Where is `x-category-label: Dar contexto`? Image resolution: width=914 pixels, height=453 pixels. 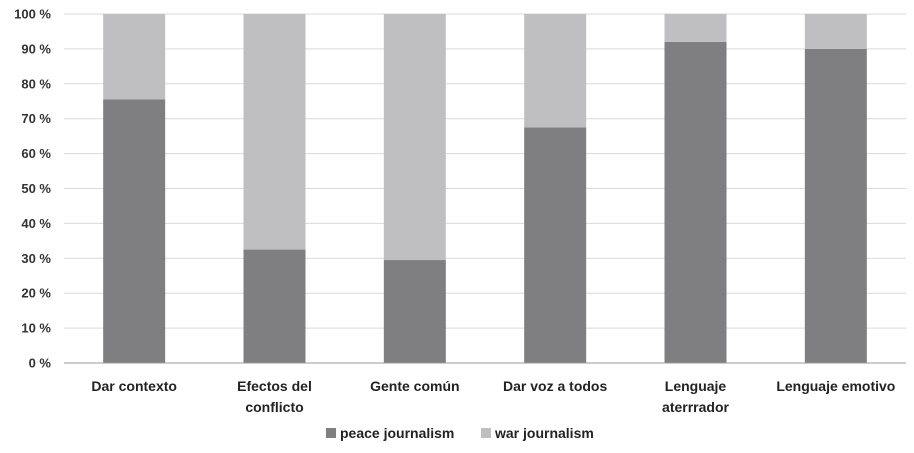 x-category-label: Dar contexto is located at coordinates (134, 386).